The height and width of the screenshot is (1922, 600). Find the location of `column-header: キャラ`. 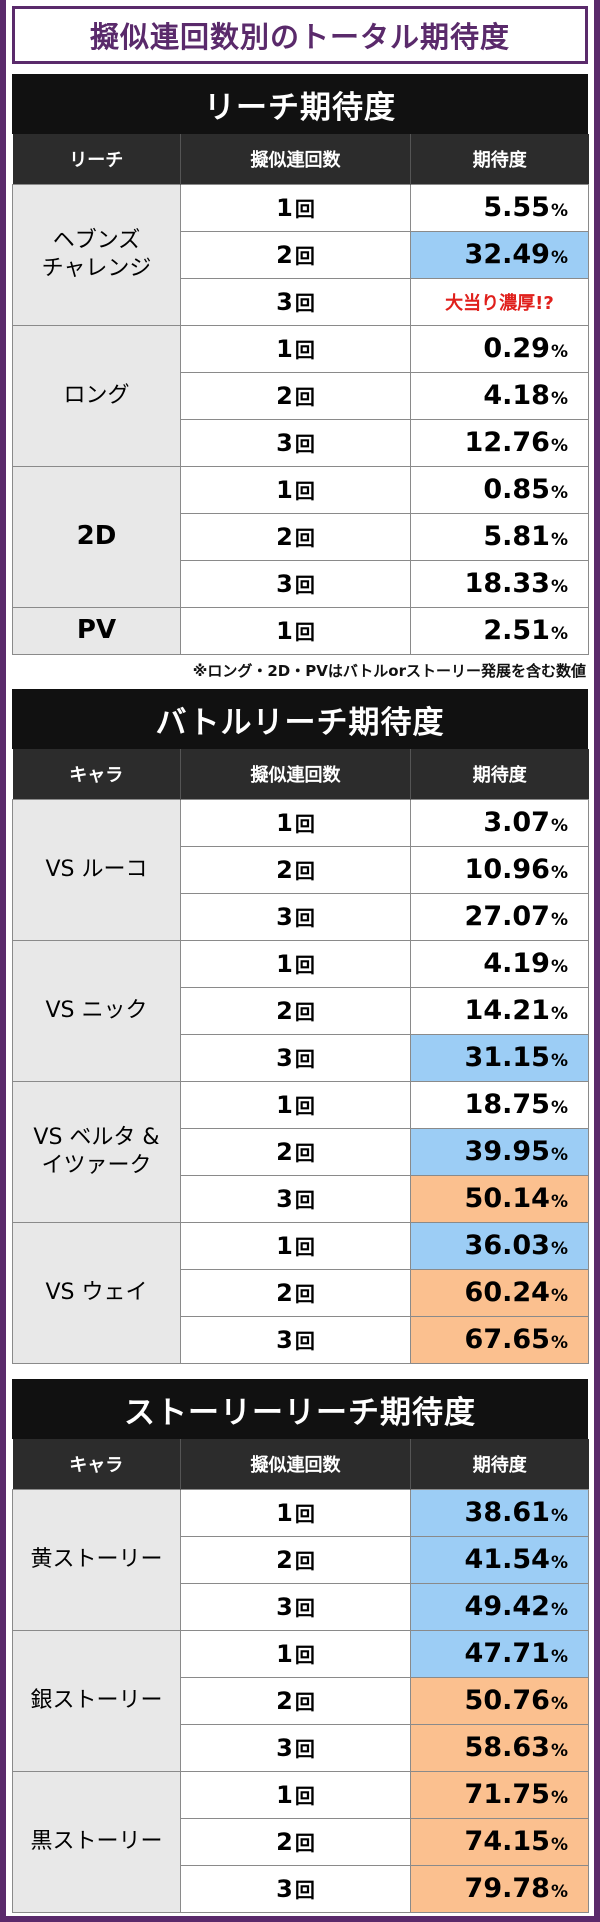

column-header: キャラ is located at coordinates (96, 774).